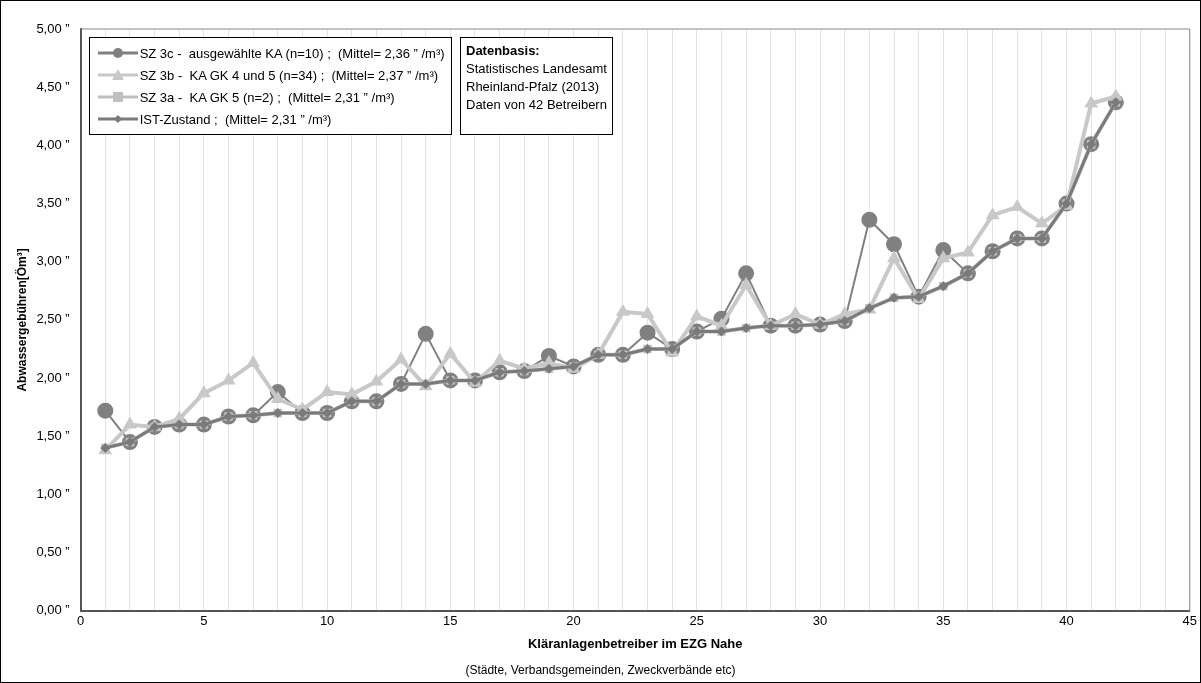 Image resolution: width=1201 pixels, height=683 pixels. Describe the element at coordinates (503, 51) in the screenshot. I see `annotation: Datenbasis:` at that location.